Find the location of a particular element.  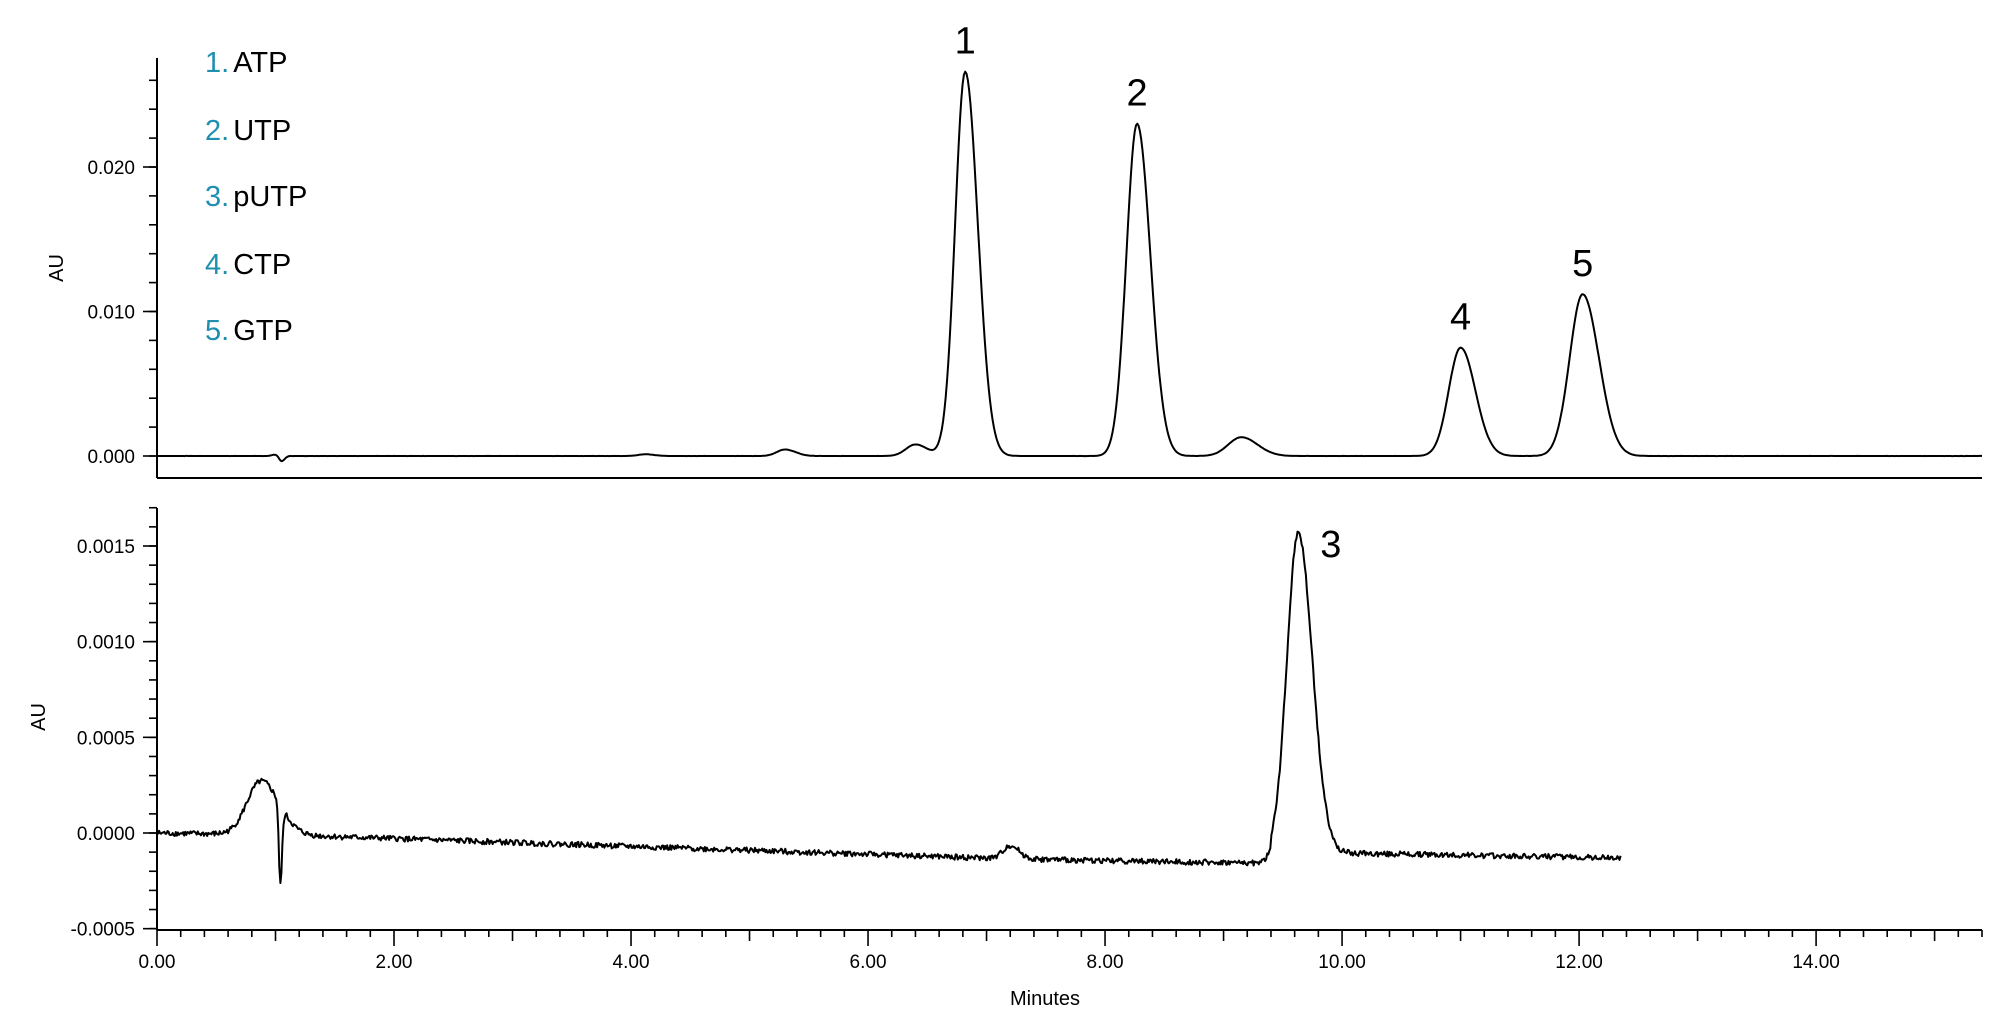

legend-item-1: 1. ATP is located at coordinates (246, 63).